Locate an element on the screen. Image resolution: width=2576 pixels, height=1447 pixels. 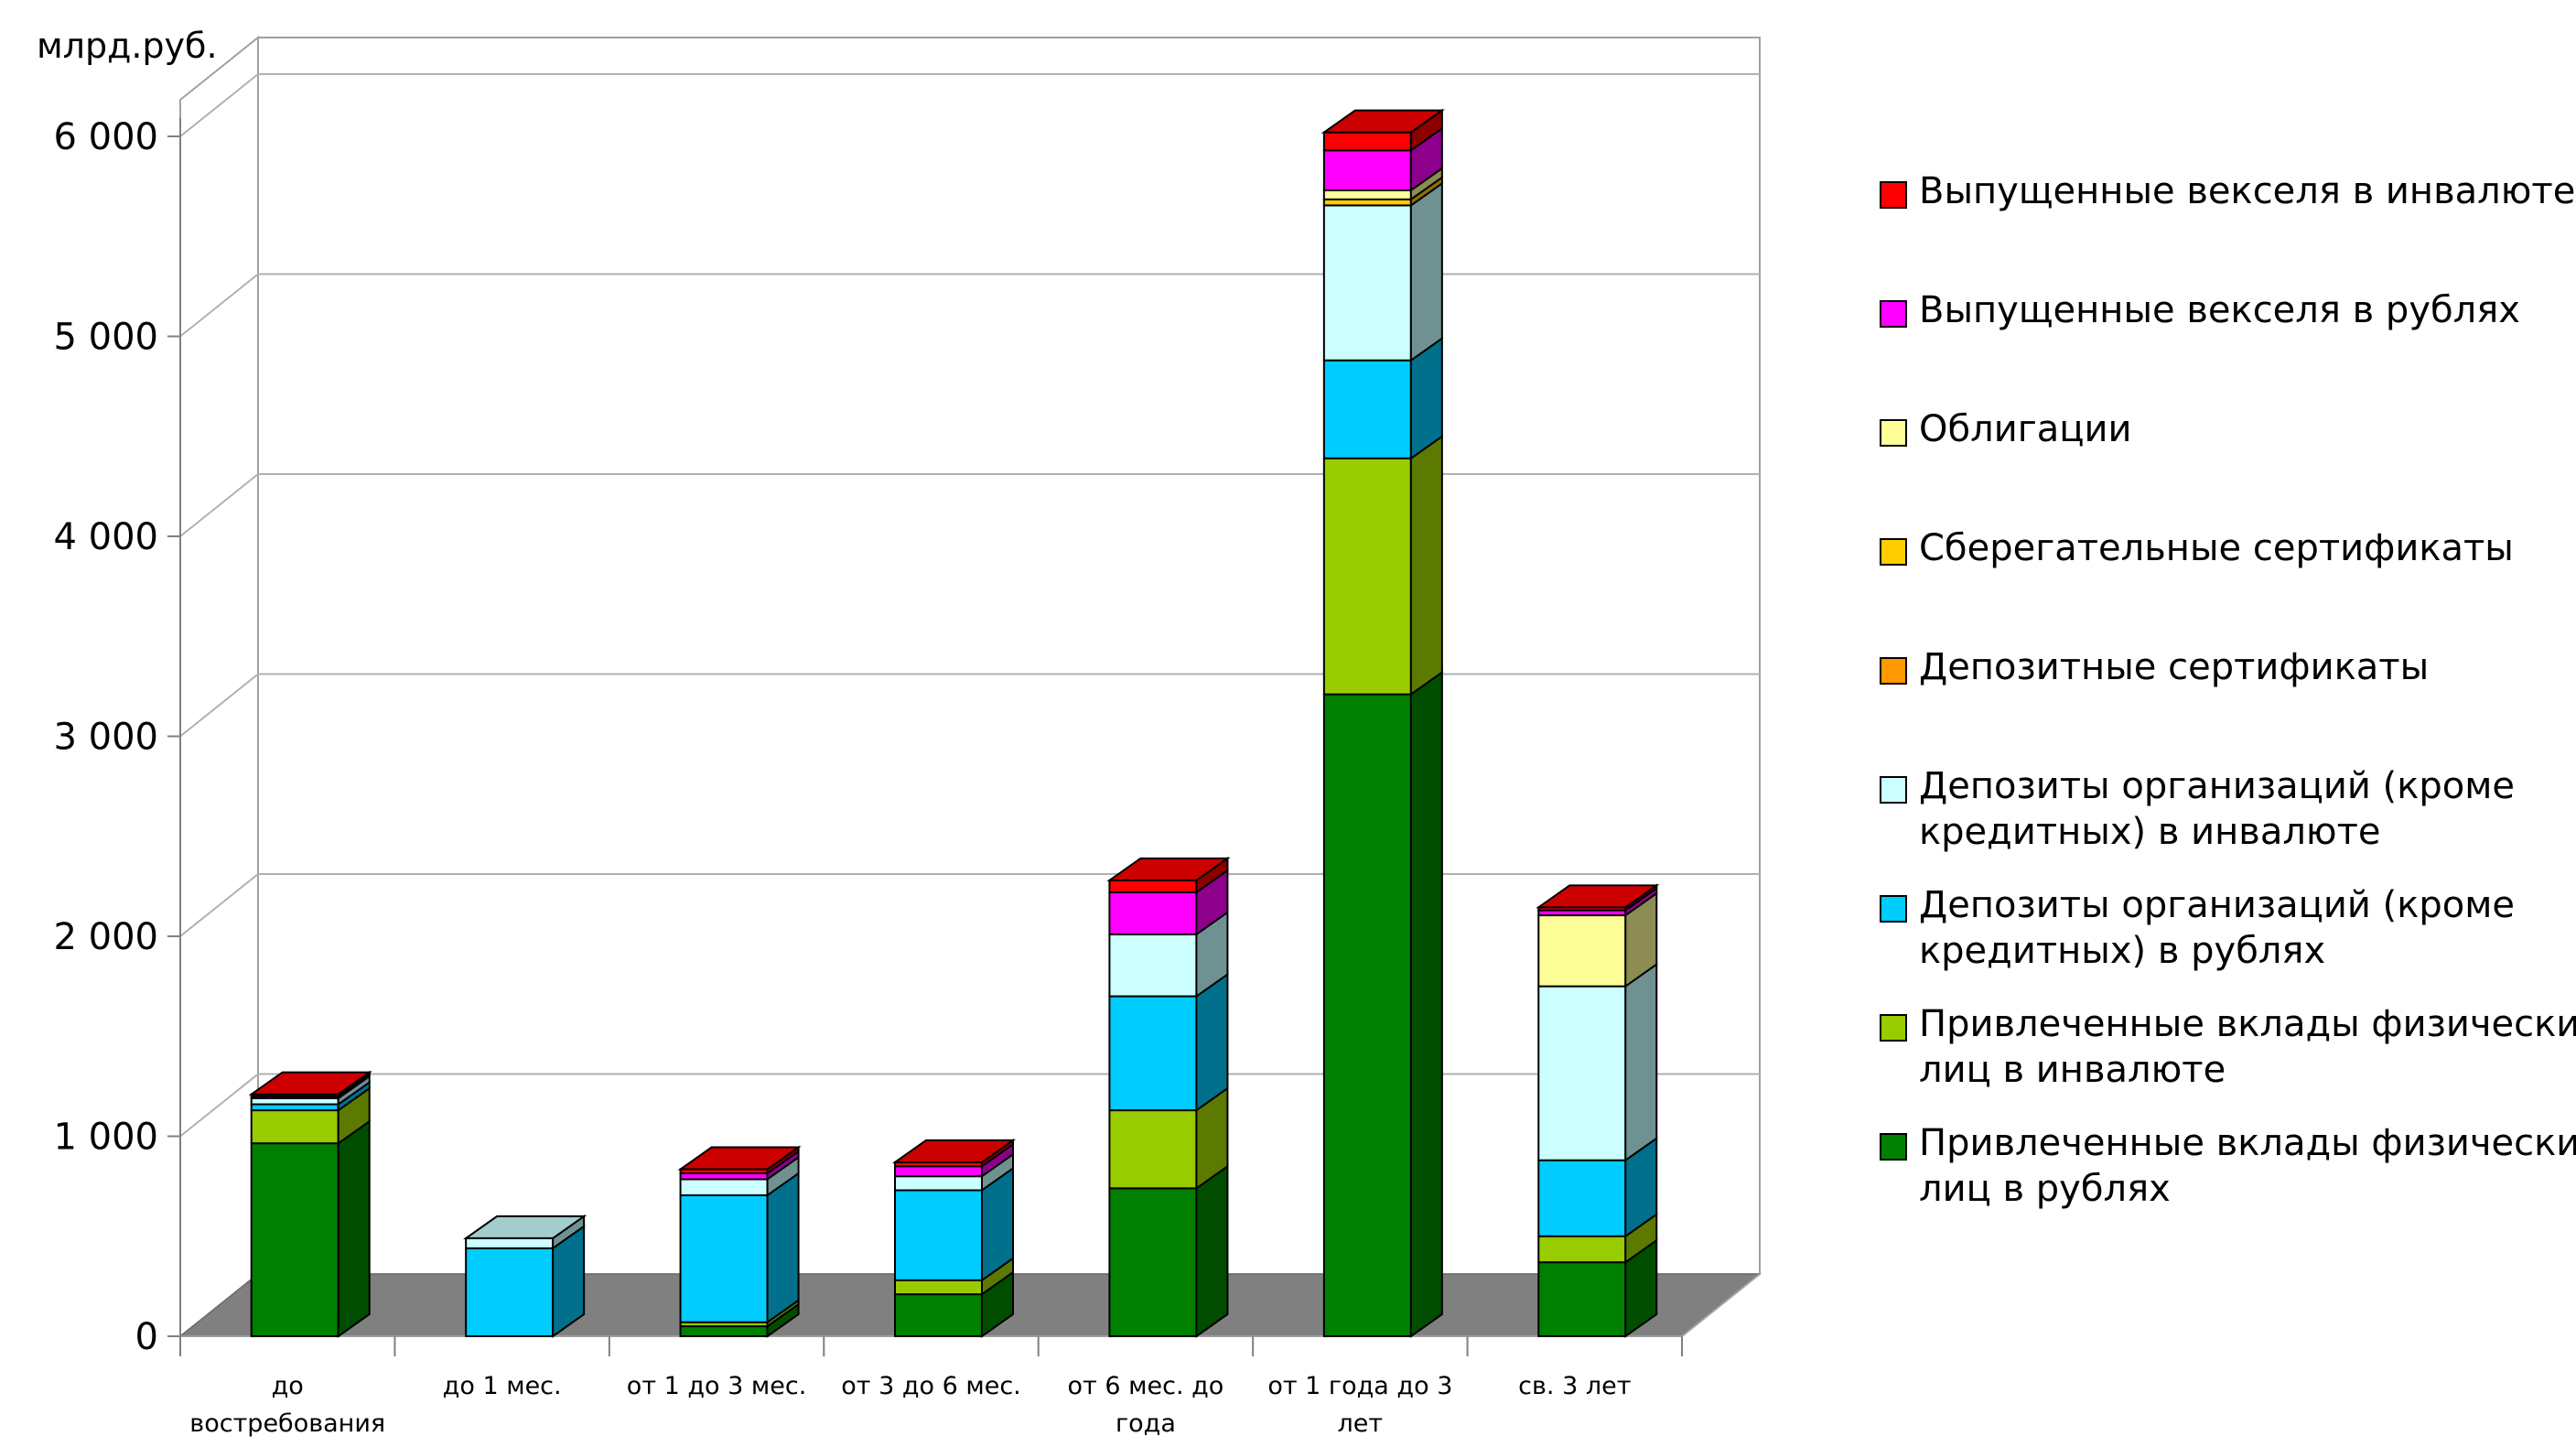
x-tick-label: от 3 до 6 мес. is located at coordinates (931, 1386).